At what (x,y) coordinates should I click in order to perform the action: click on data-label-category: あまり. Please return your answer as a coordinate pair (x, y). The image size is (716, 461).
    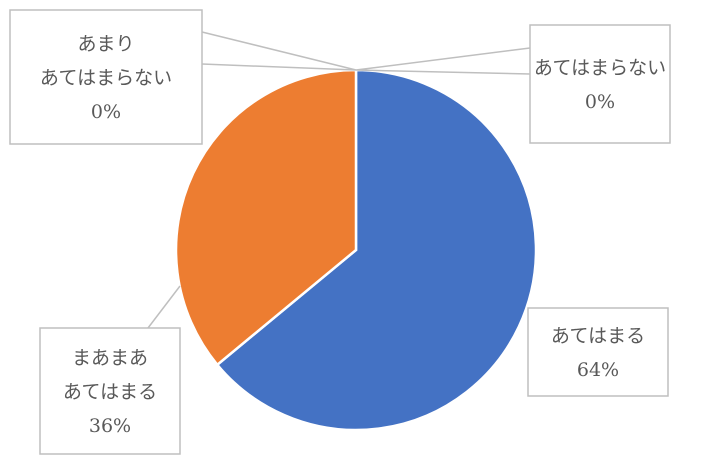
    Looking at the image, I should click on (105, 44).